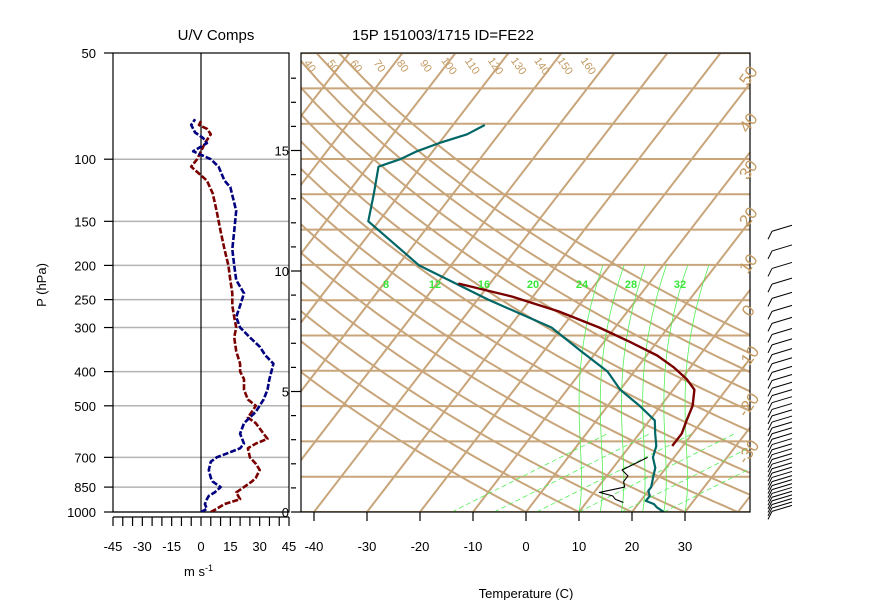  Describe the element at coordinates (200, 535) in the screenshot. I see `uv-x-ticks: -45 -30 -15 0 15 30 45` at that location.